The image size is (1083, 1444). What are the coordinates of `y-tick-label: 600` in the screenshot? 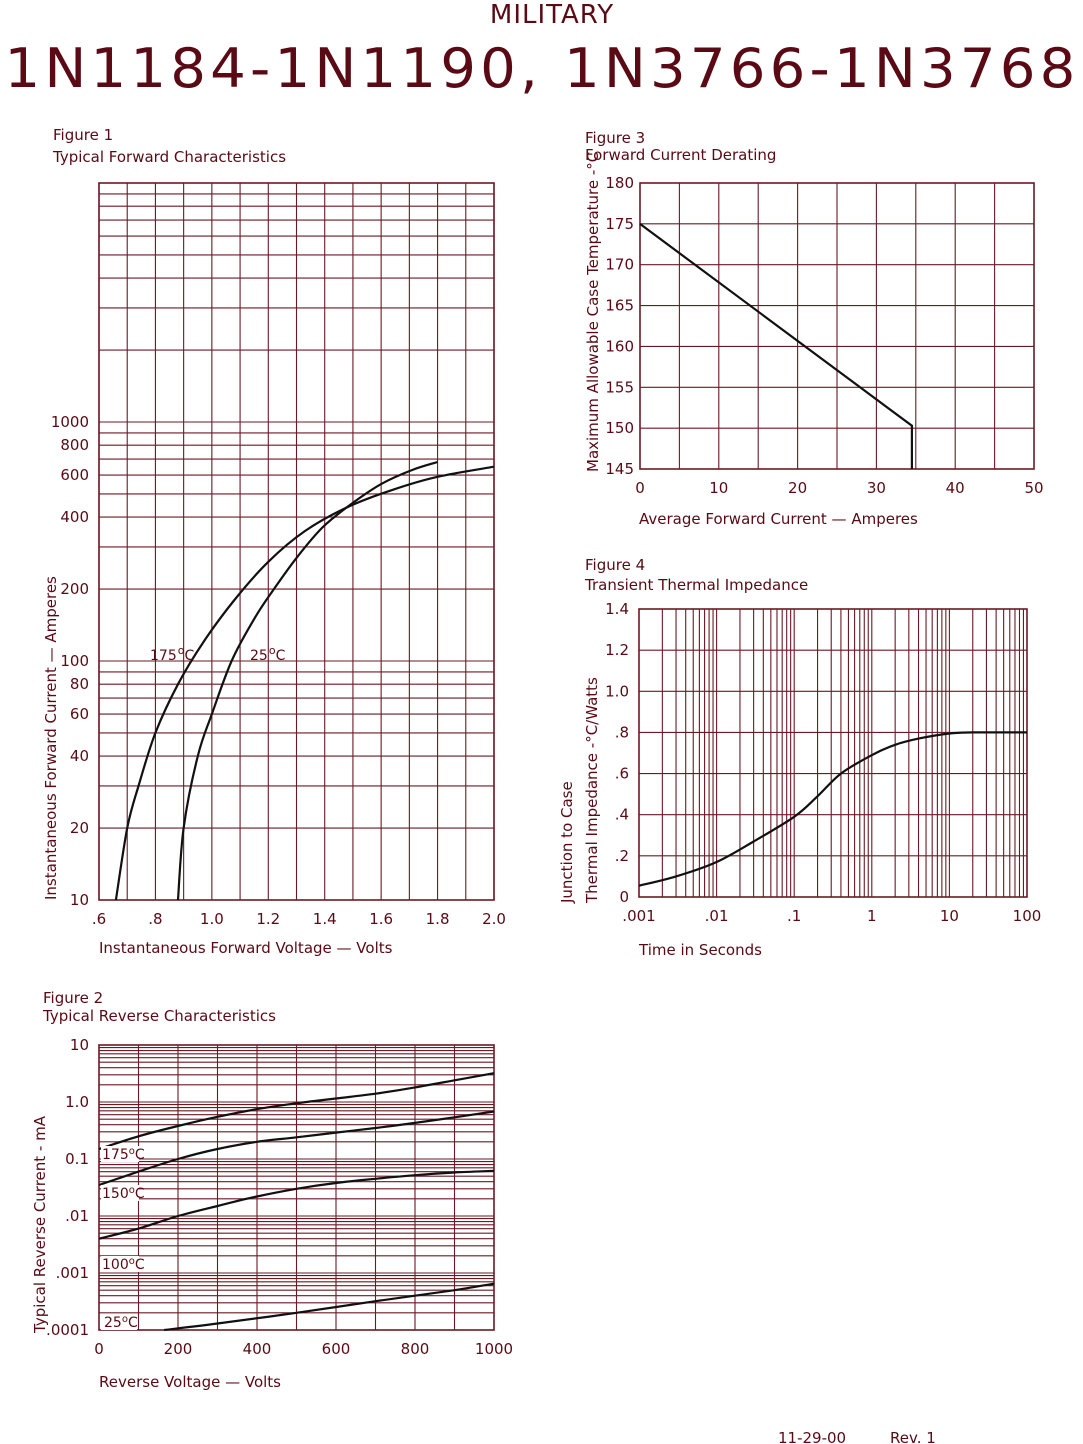 It's located at (74, 475).